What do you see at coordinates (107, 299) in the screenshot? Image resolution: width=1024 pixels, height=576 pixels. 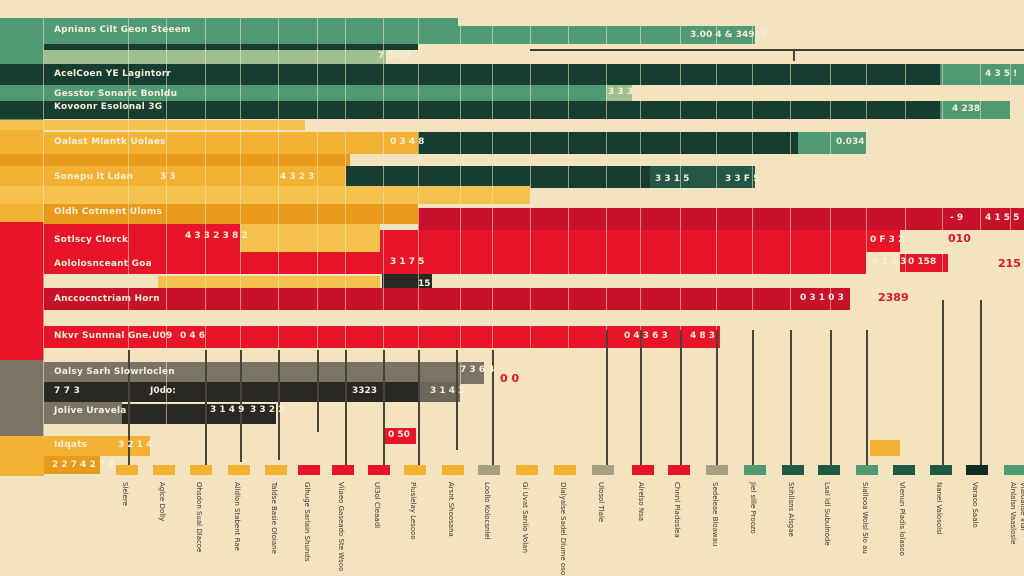 I see `bar-label: Anccocnctriam Horn` at bounding box center [107, 299].